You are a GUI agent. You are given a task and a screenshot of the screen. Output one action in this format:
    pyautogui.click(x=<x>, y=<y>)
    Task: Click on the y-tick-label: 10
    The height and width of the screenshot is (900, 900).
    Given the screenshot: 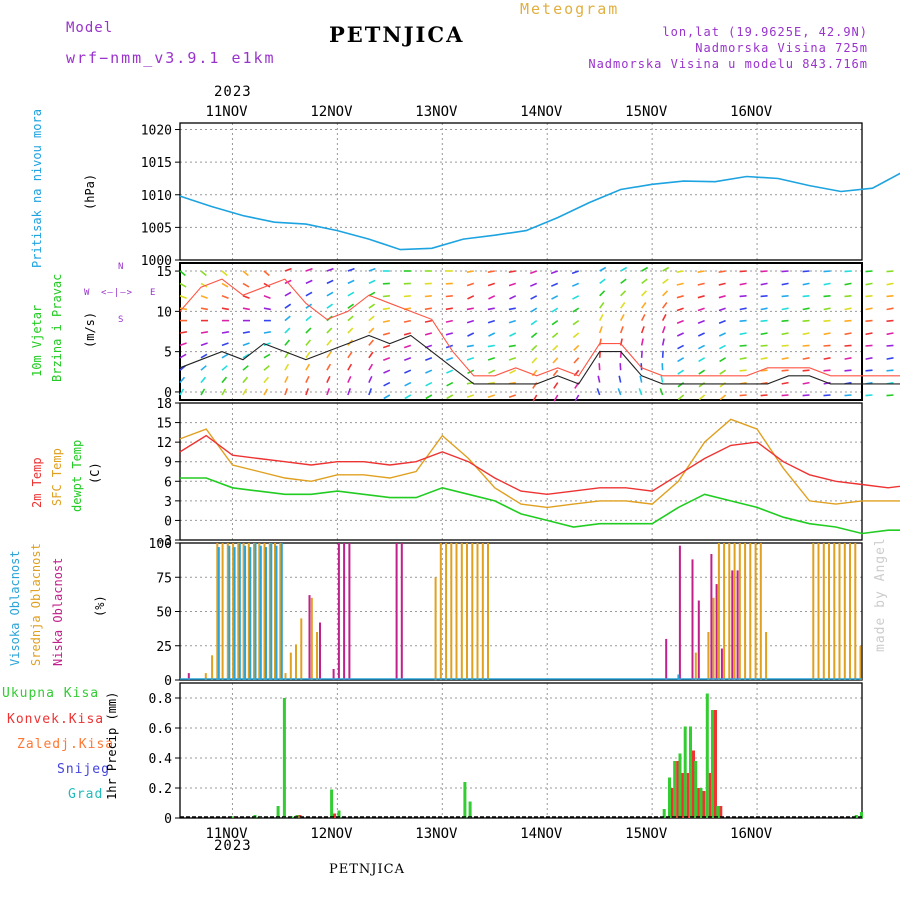 What is the action you would take?
    pyautogui.click(x=164, y=312)
    